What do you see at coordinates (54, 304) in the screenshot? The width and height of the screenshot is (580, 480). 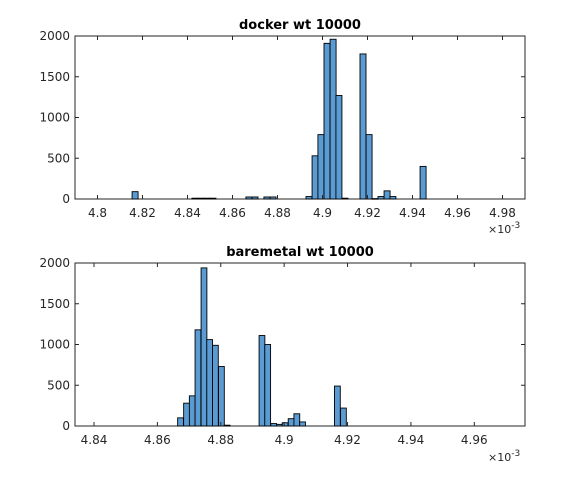 I see `baremetal-y-tick-label: 1500` at bounding box center [54, 304].